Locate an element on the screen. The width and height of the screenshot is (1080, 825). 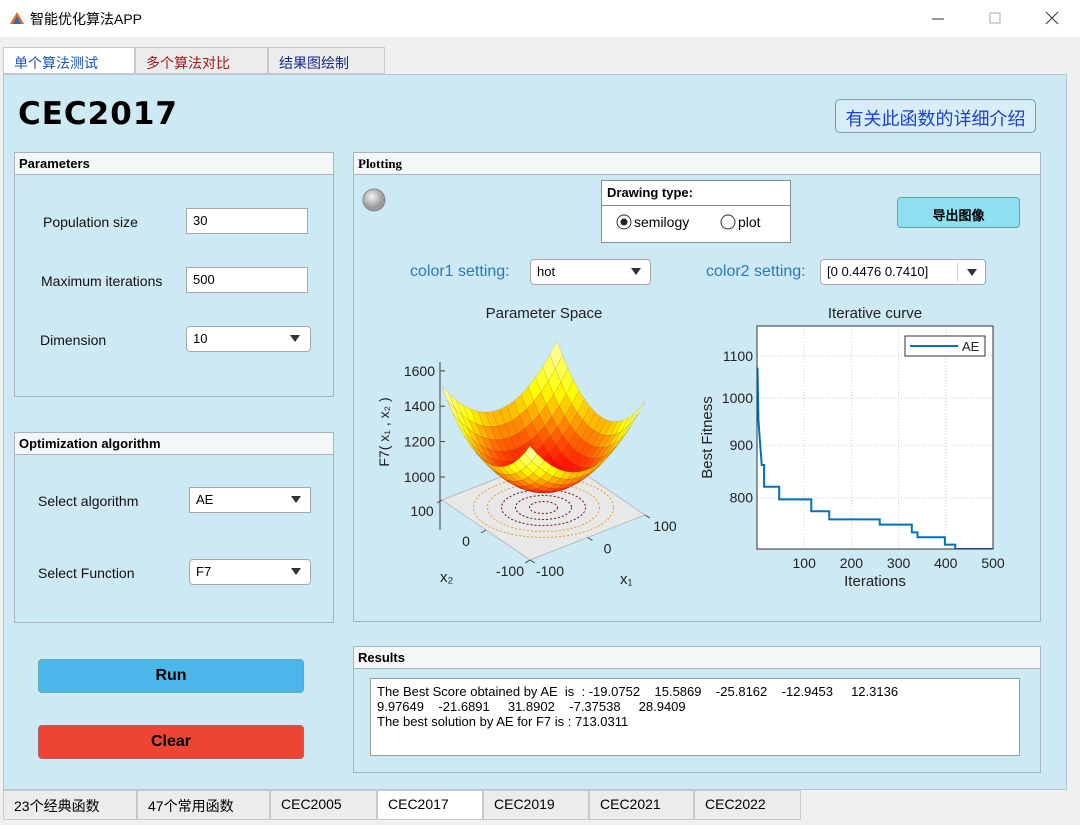
tab: 多个算法对比 is located at coordinates (201, 60).